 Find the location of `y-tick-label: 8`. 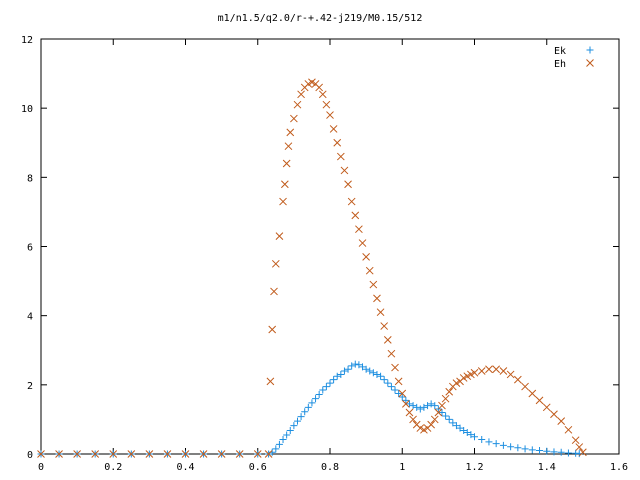

y-tick-label: 8 is located at coordinates (30, 178).